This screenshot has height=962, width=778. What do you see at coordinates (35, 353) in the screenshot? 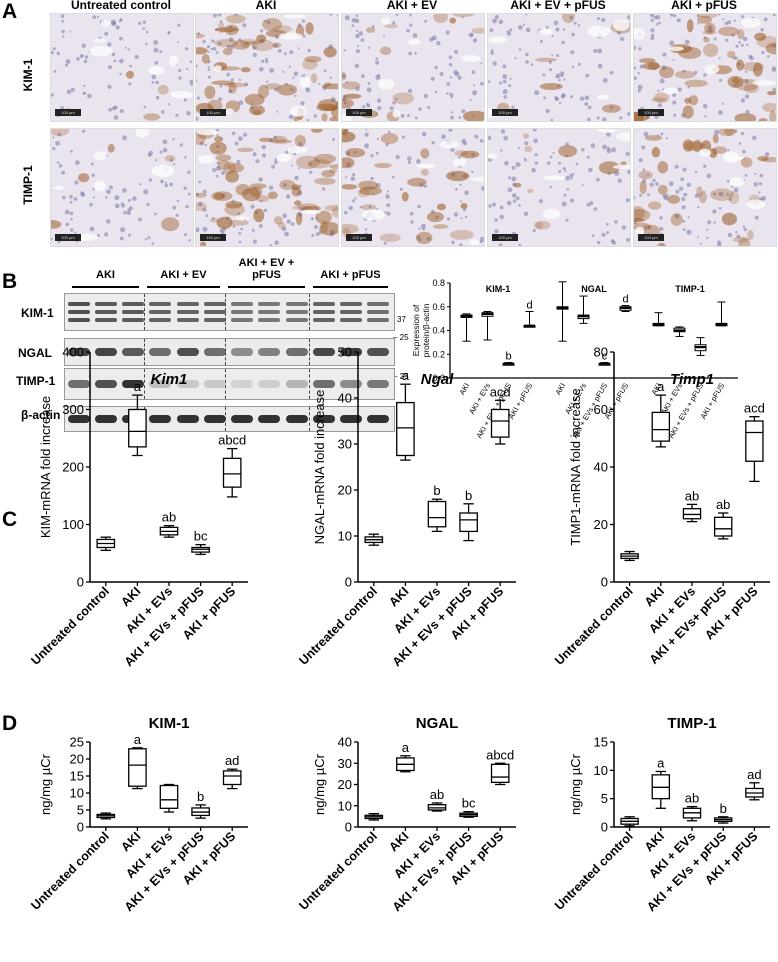
I see `blot-label-ngal: NGAL` at bounding box center [35, 353].